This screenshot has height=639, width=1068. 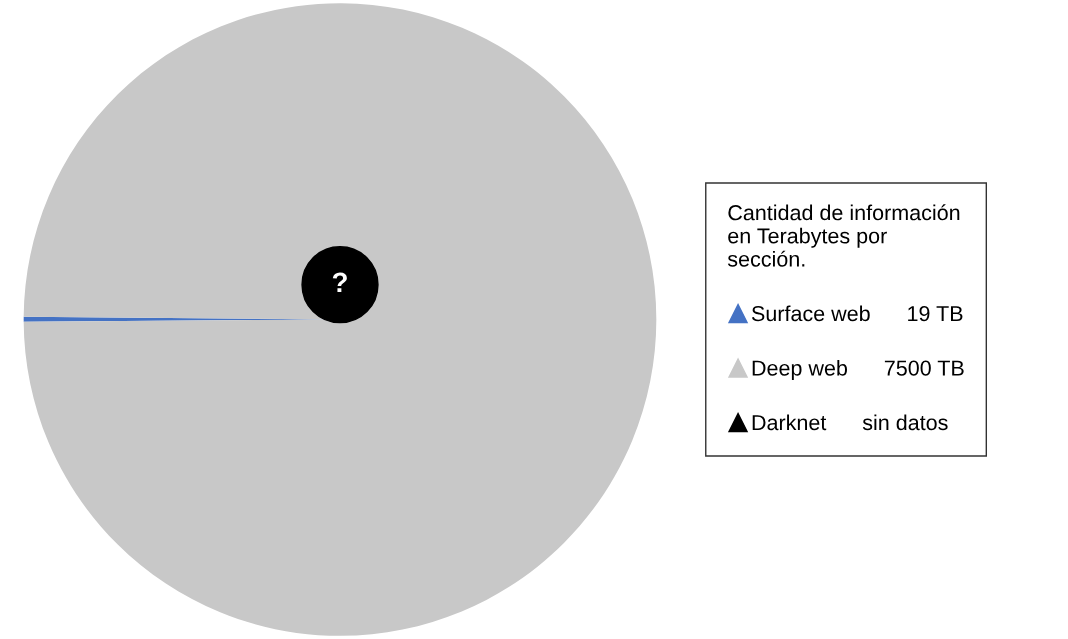 I want to click on legend-label: Deep web 7500 TB, so click(x=858, y=369).